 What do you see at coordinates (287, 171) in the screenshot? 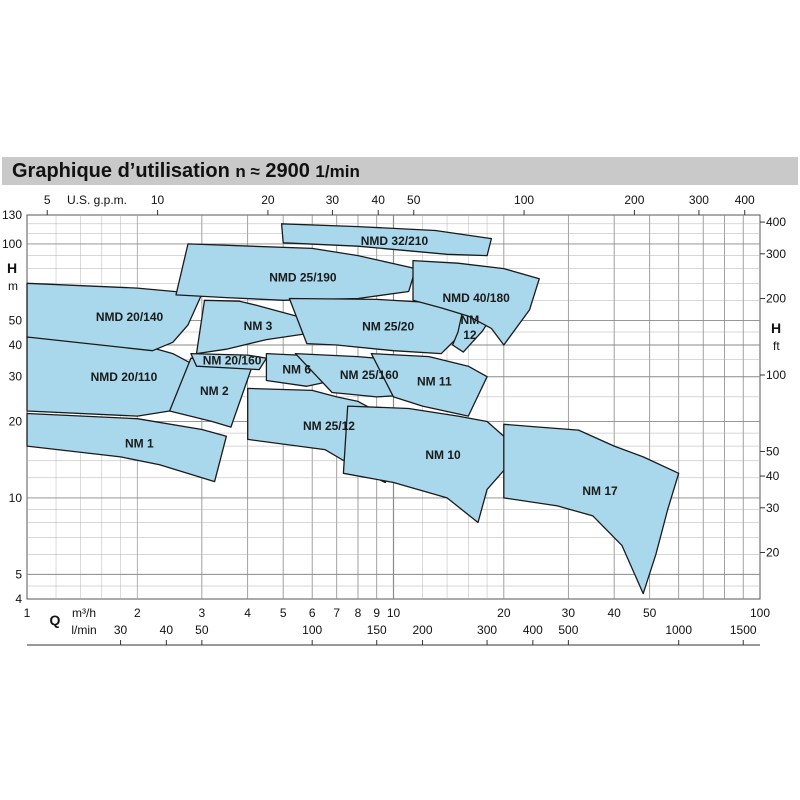
I see `speed-value: 2900` at bounding box center [287, 171].